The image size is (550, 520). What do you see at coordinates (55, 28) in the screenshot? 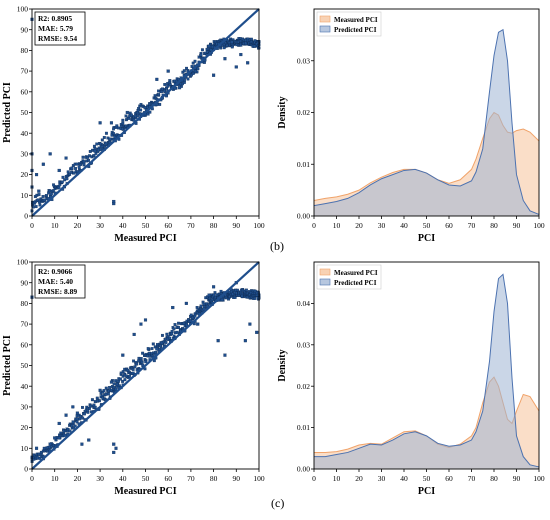
I see `metric-text: MAE: 5.79` at bounding box center [55, 28].